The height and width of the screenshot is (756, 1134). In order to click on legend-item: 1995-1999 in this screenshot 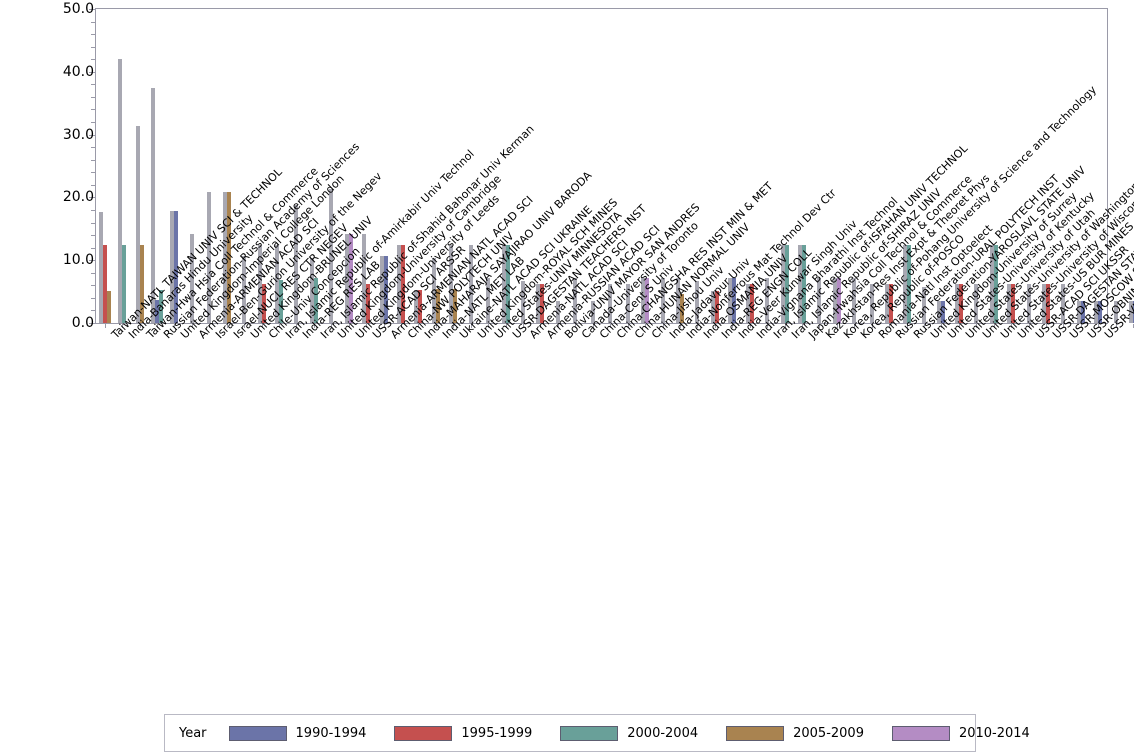, I will do `click(463, 733)`.